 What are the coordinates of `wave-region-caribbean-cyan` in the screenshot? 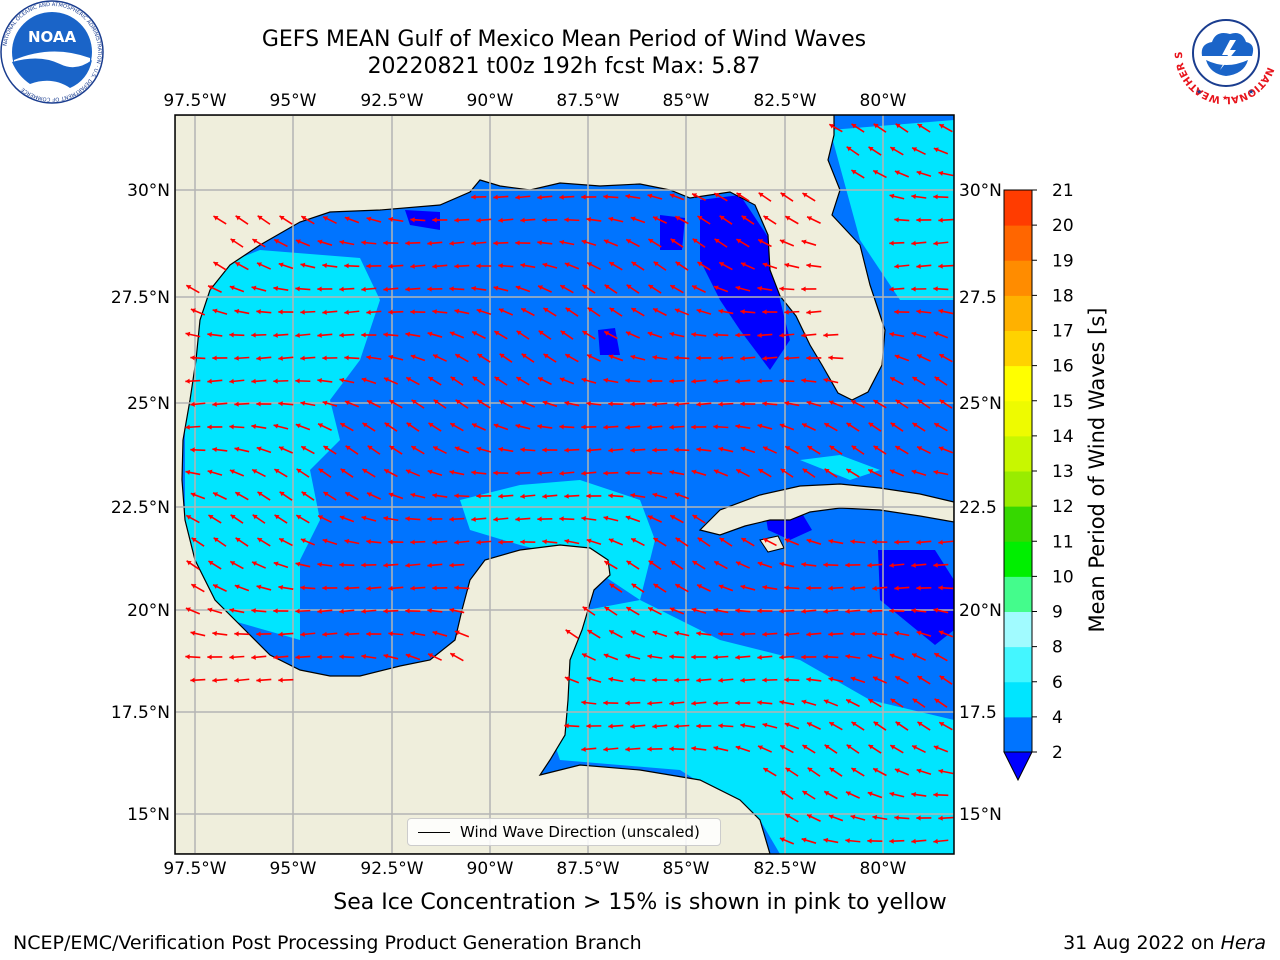 It's located at (747, 727).